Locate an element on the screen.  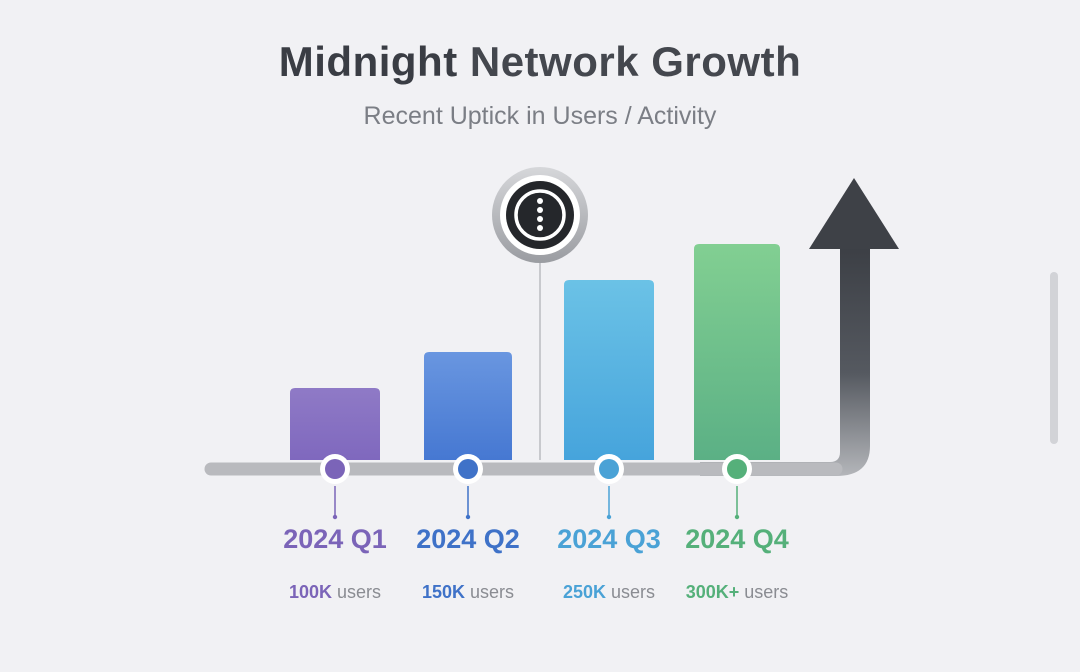
value-number-4: 300K+ is located at coordinates (713, 592).